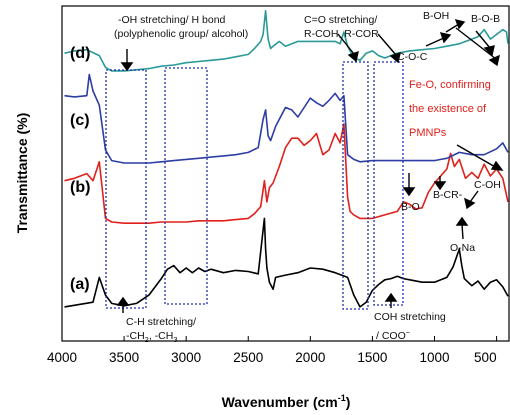 Image resolution: width=510 pixels, height=415 pixels. I want to click on curve-label-b: (b), so click(80, 187).